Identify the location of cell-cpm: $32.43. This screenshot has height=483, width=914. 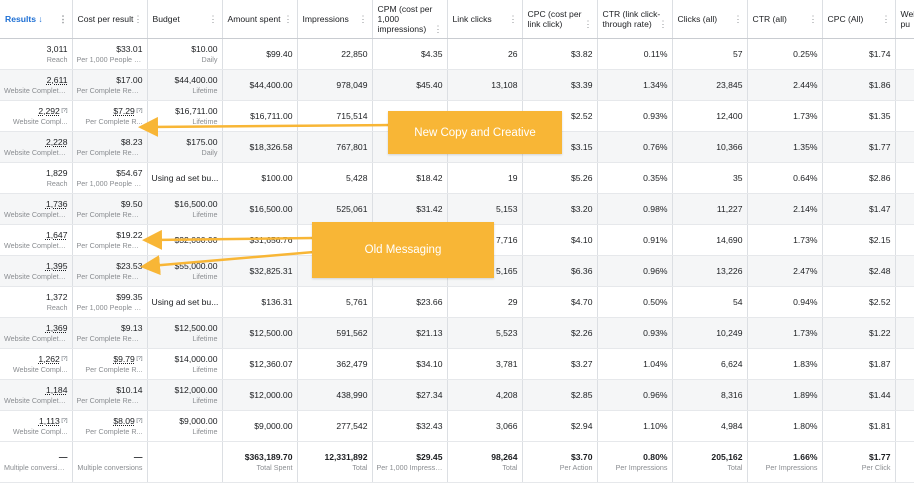
(409, 426).